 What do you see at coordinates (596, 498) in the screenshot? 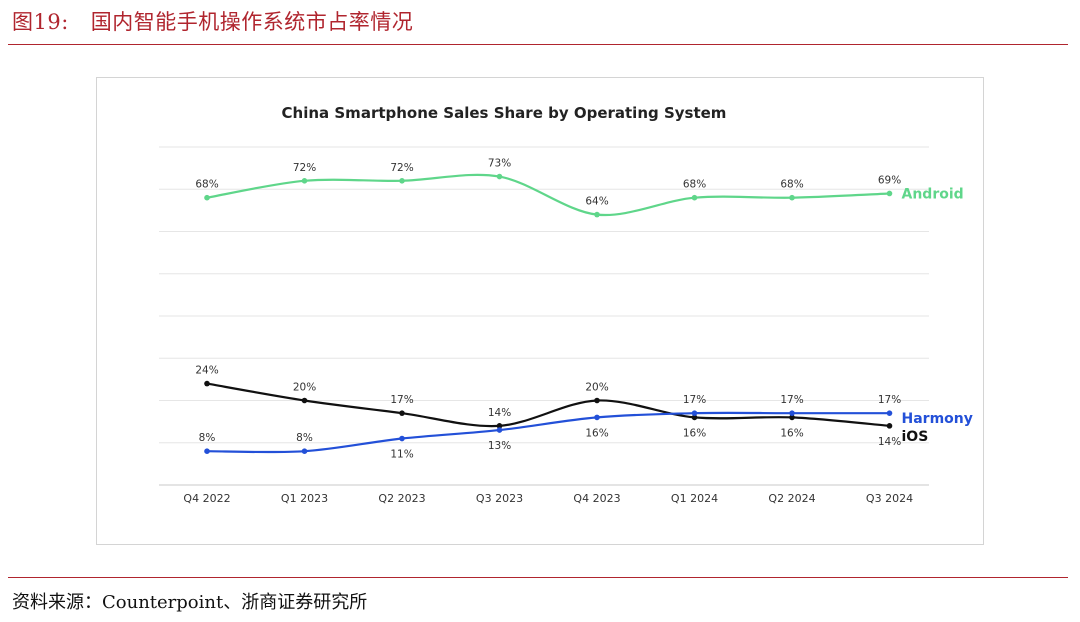
I see `x-tick-label: Q4 2023` at bounding box center [596, 498].